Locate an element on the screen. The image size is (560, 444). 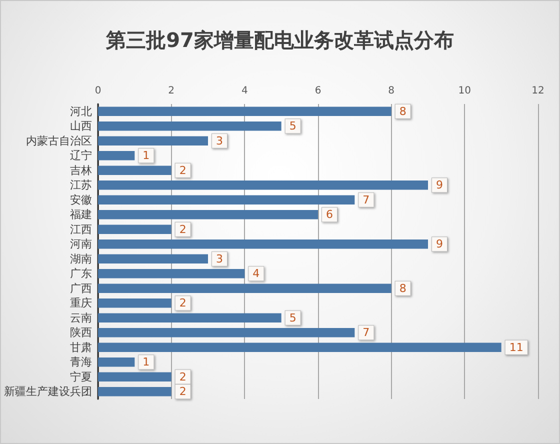
y-tick-label: 辽宁 is located at coordinates (81, 155).